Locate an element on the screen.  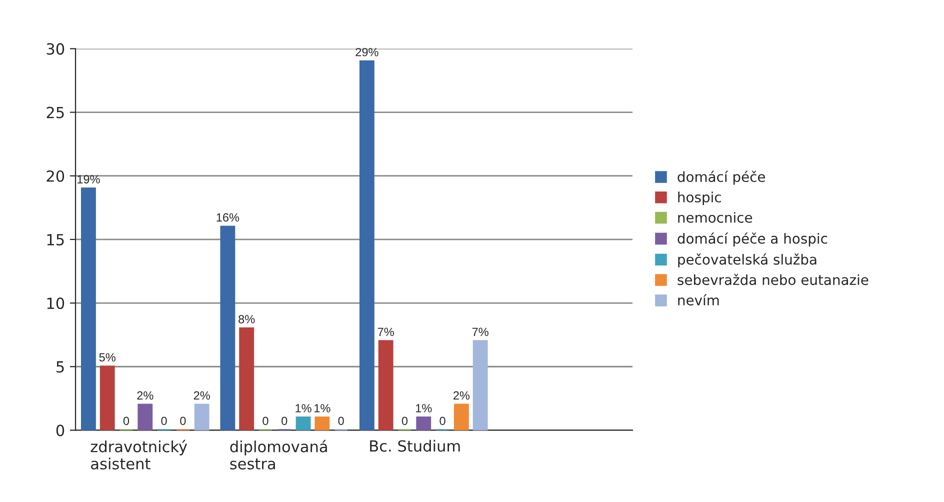
legend-label: domácí péče is located at coordinates (722, 177).